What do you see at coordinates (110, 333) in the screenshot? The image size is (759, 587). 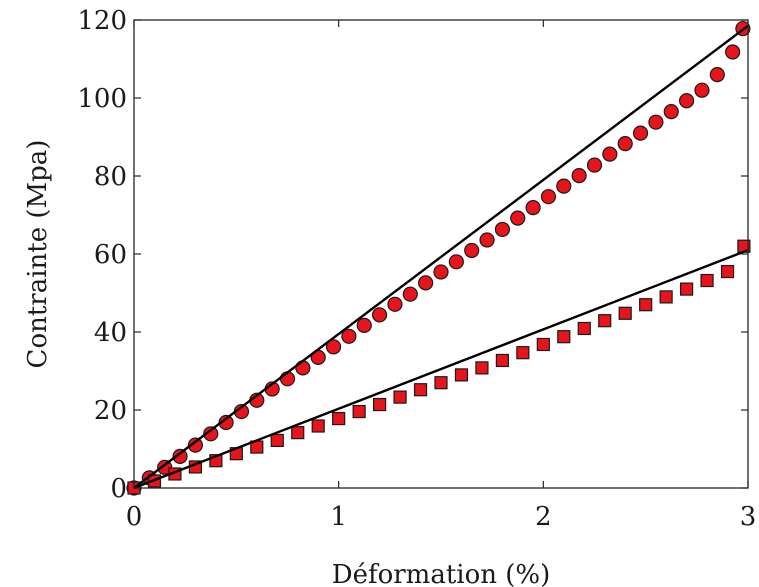 I see `y-tick-label: 40` at bounding box center [110, 333].